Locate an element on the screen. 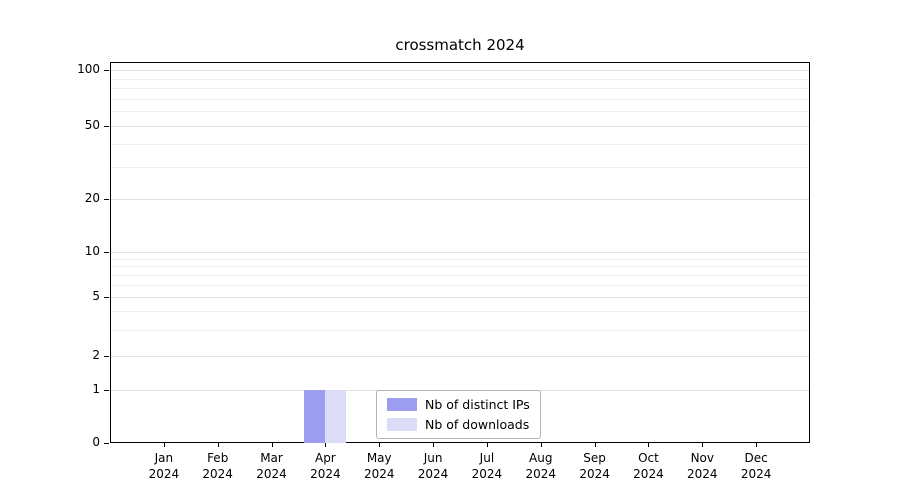  x-tick-label: Jan 2024 is located at coordinates (164, 466).